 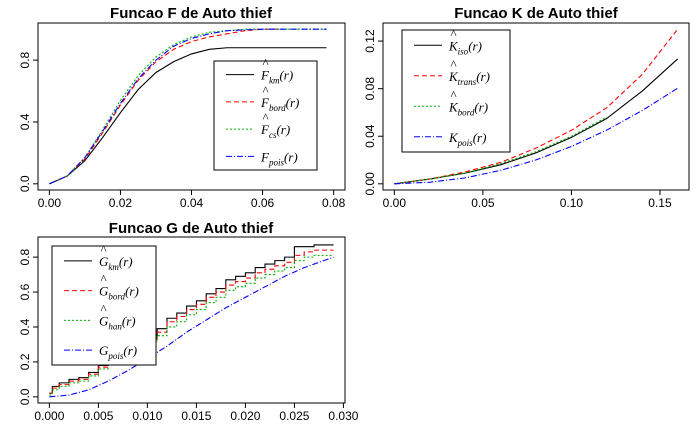 I want to click on x-tick-label: 0.020, so click(x=245, y=416).